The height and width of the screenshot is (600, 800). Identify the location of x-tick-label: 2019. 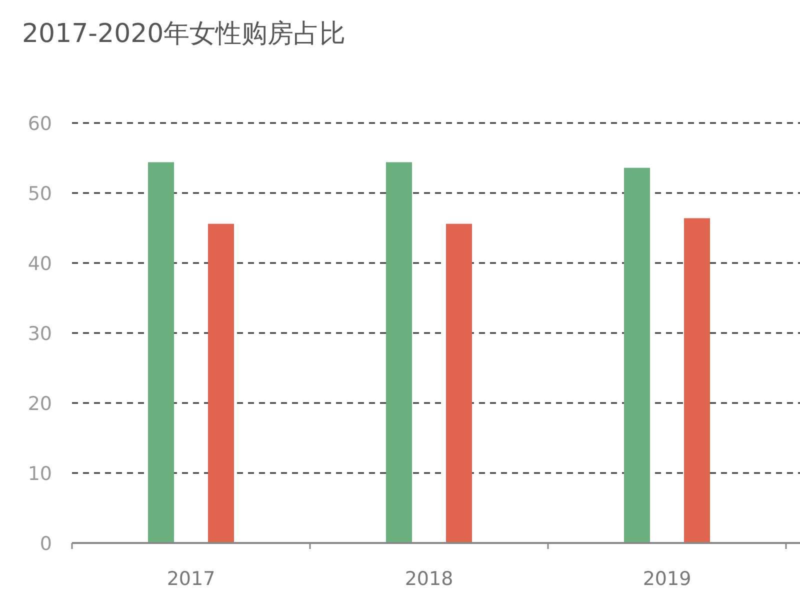
(667, 579).